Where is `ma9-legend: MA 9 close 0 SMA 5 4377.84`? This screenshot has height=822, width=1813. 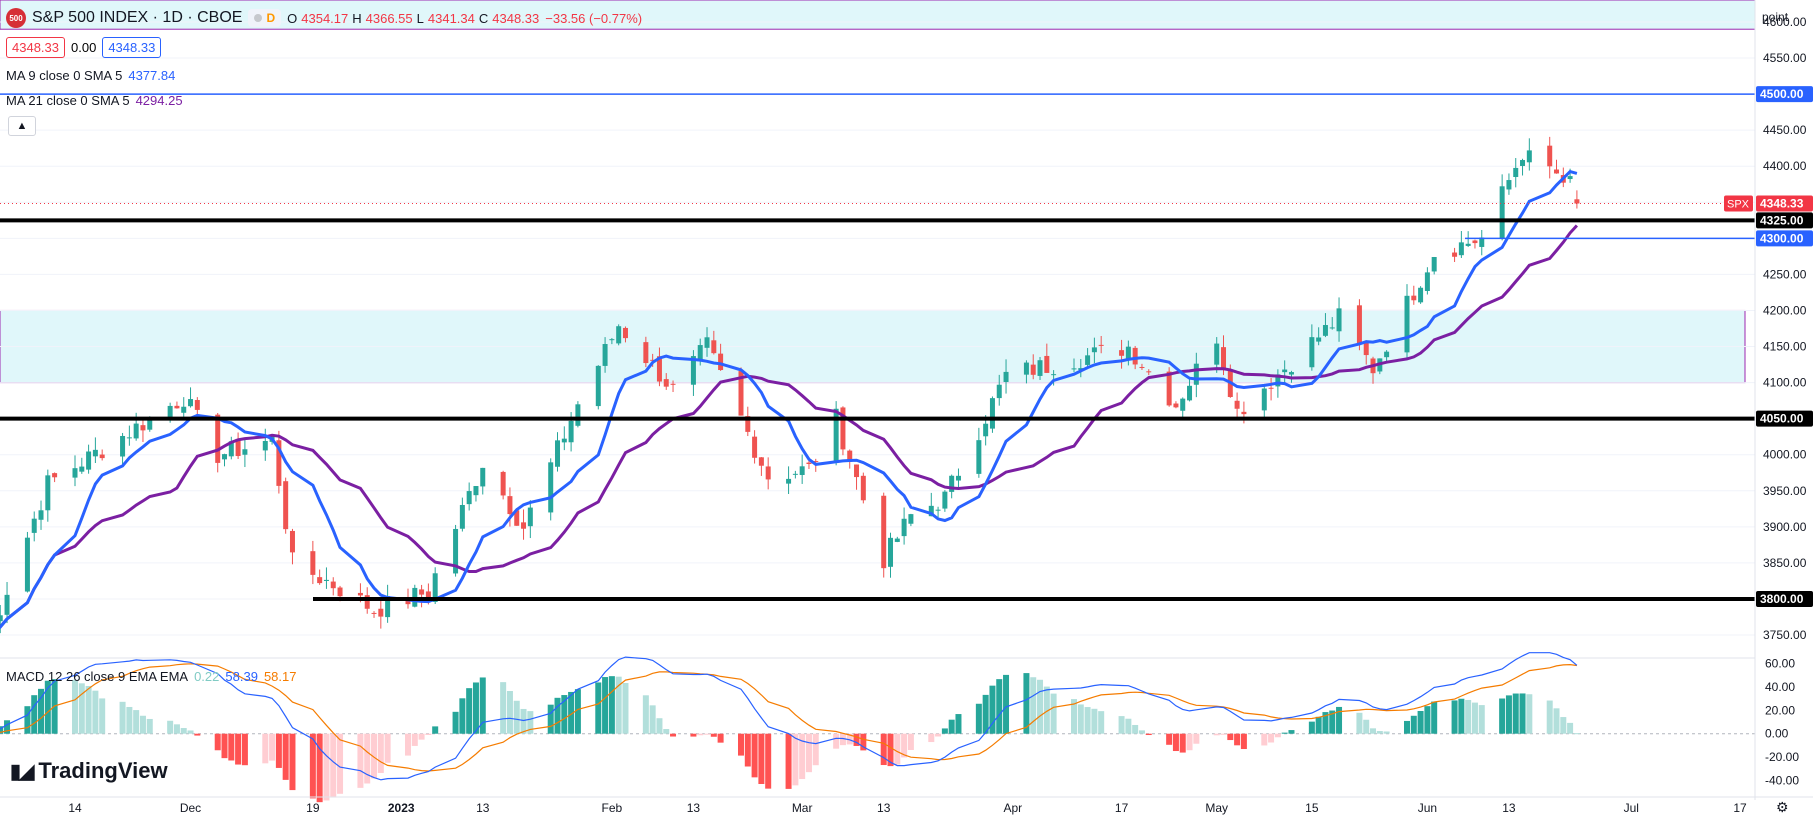
ma9-legend: MA 9 close 0 SMA 5 4377.84 is located at coordinates (90, 75).